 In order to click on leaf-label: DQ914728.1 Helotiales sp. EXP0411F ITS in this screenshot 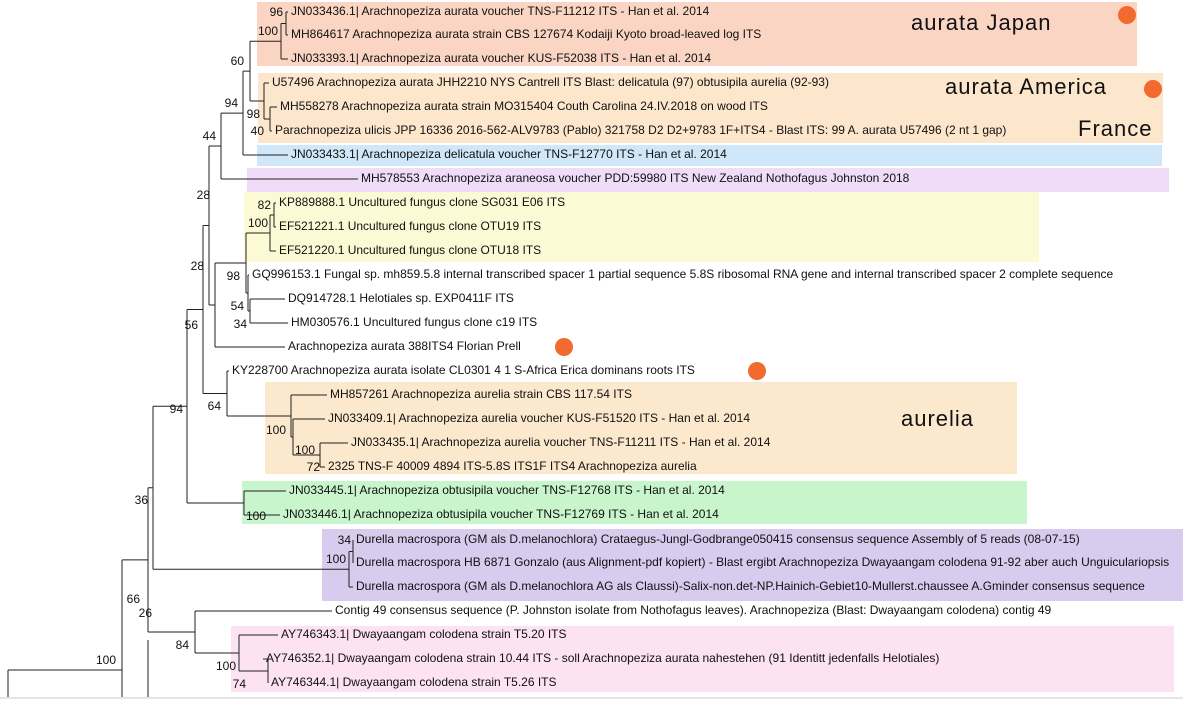, I will do `click(401, 298)`.